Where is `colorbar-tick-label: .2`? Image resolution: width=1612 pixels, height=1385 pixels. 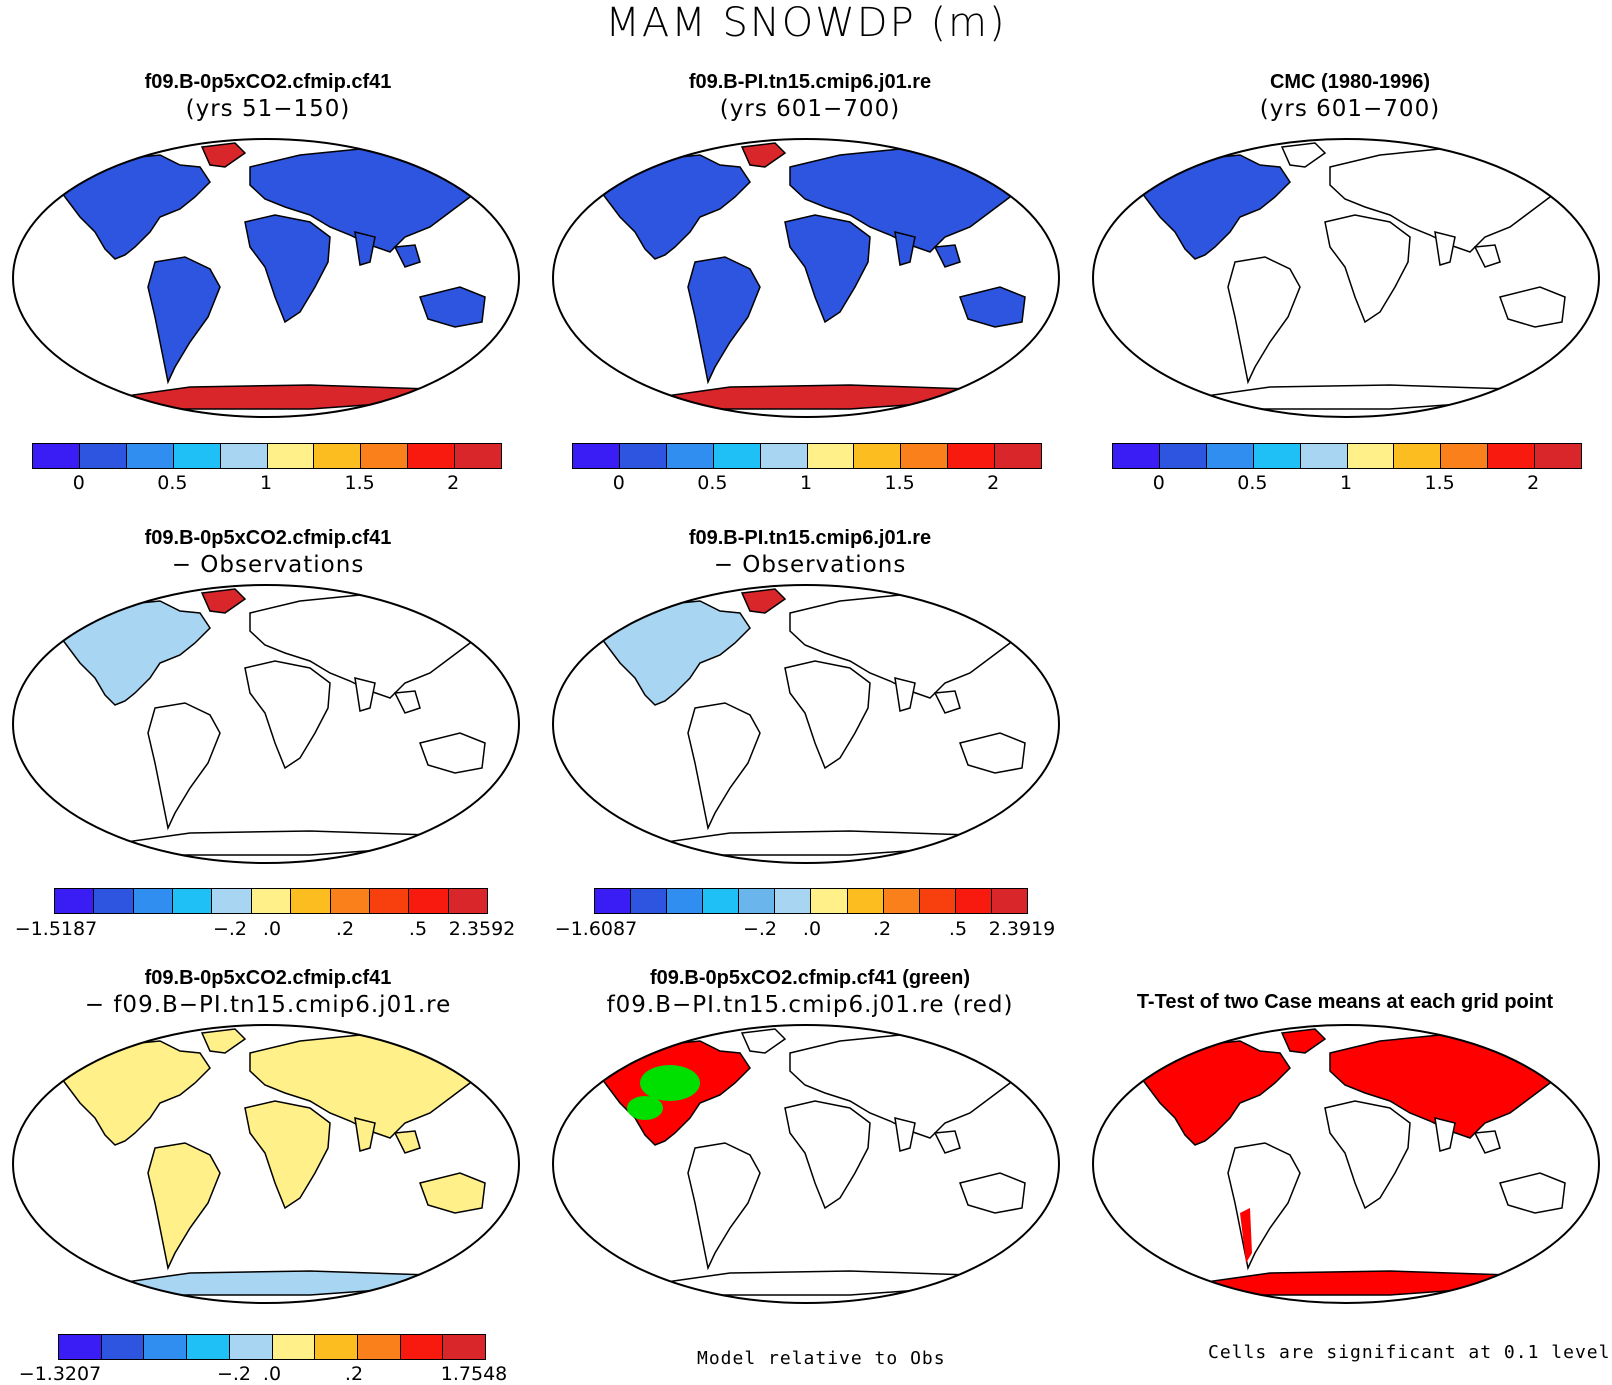
colorbar-tick-label: .2 is located at coordinates (882, 929).